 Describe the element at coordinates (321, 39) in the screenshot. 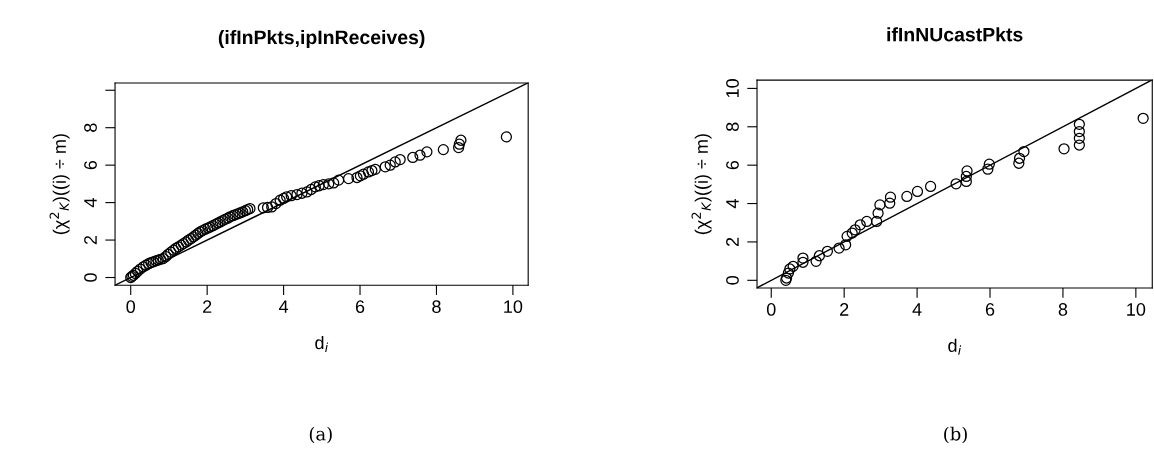

I see `chart-title: (ifInPkts,ipInReceives)` at that location.